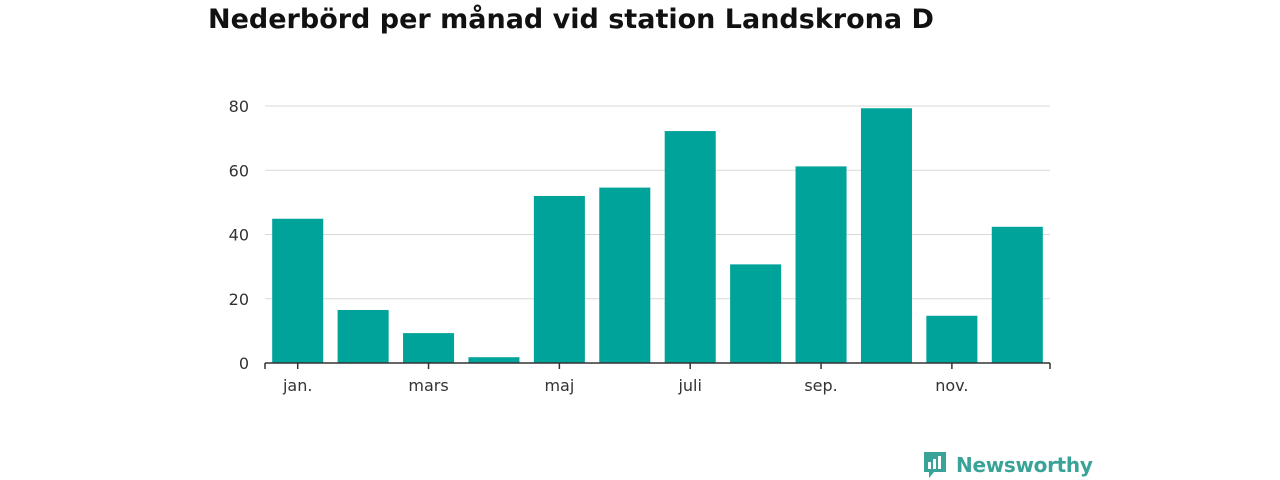 The height and width of the screenshot is (480, 1280). What do you see at coordinates (239, 170) in the screenshot?
I see `y-tick-label: 60` at bounding box center [239, 170].